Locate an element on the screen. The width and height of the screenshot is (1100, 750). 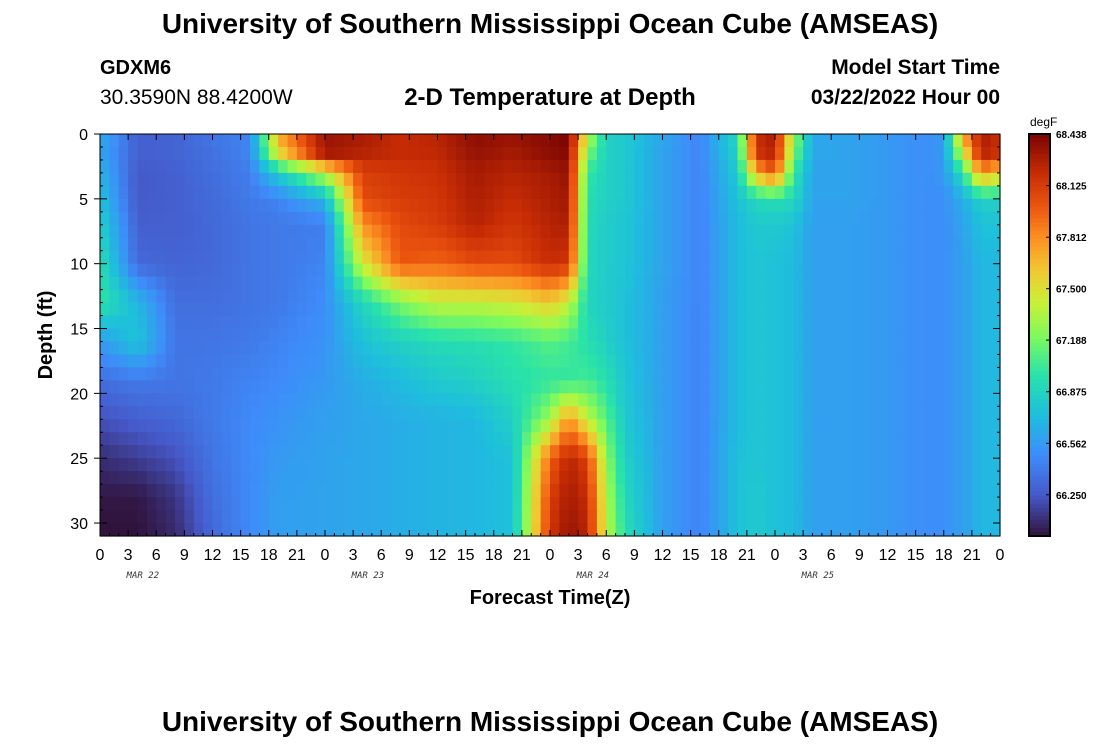
y-tick-label: 0 is located at coordinates (83, 135).